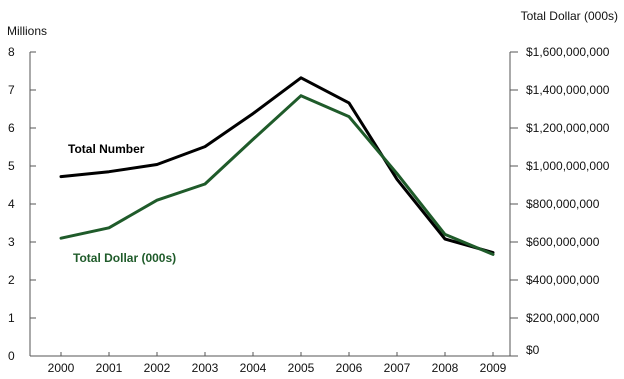 Image resolution: width=624 pixels, height=379 pixels. I want to click on right-tick-label: $1,400,000,000, so click(568, 90).